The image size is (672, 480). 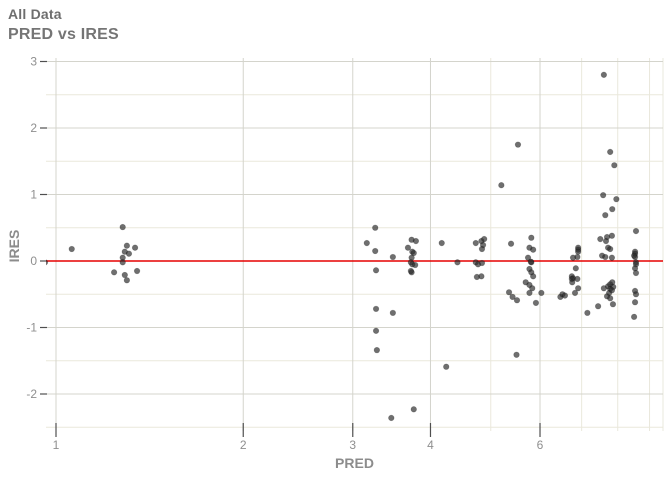 What do you see at coordinates (63, 34) in the screenshot?
I see `chart-subtitle: PRED vs IRES` at bounding box center [63, 34].